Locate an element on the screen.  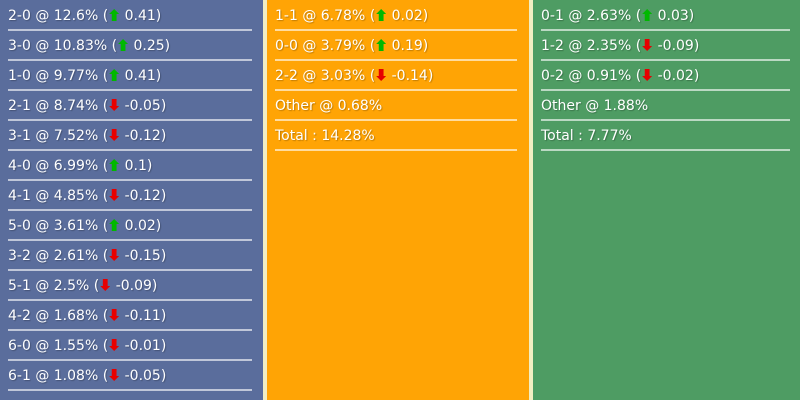
delta-text: 0.03) is located at coordinates (674, 16).